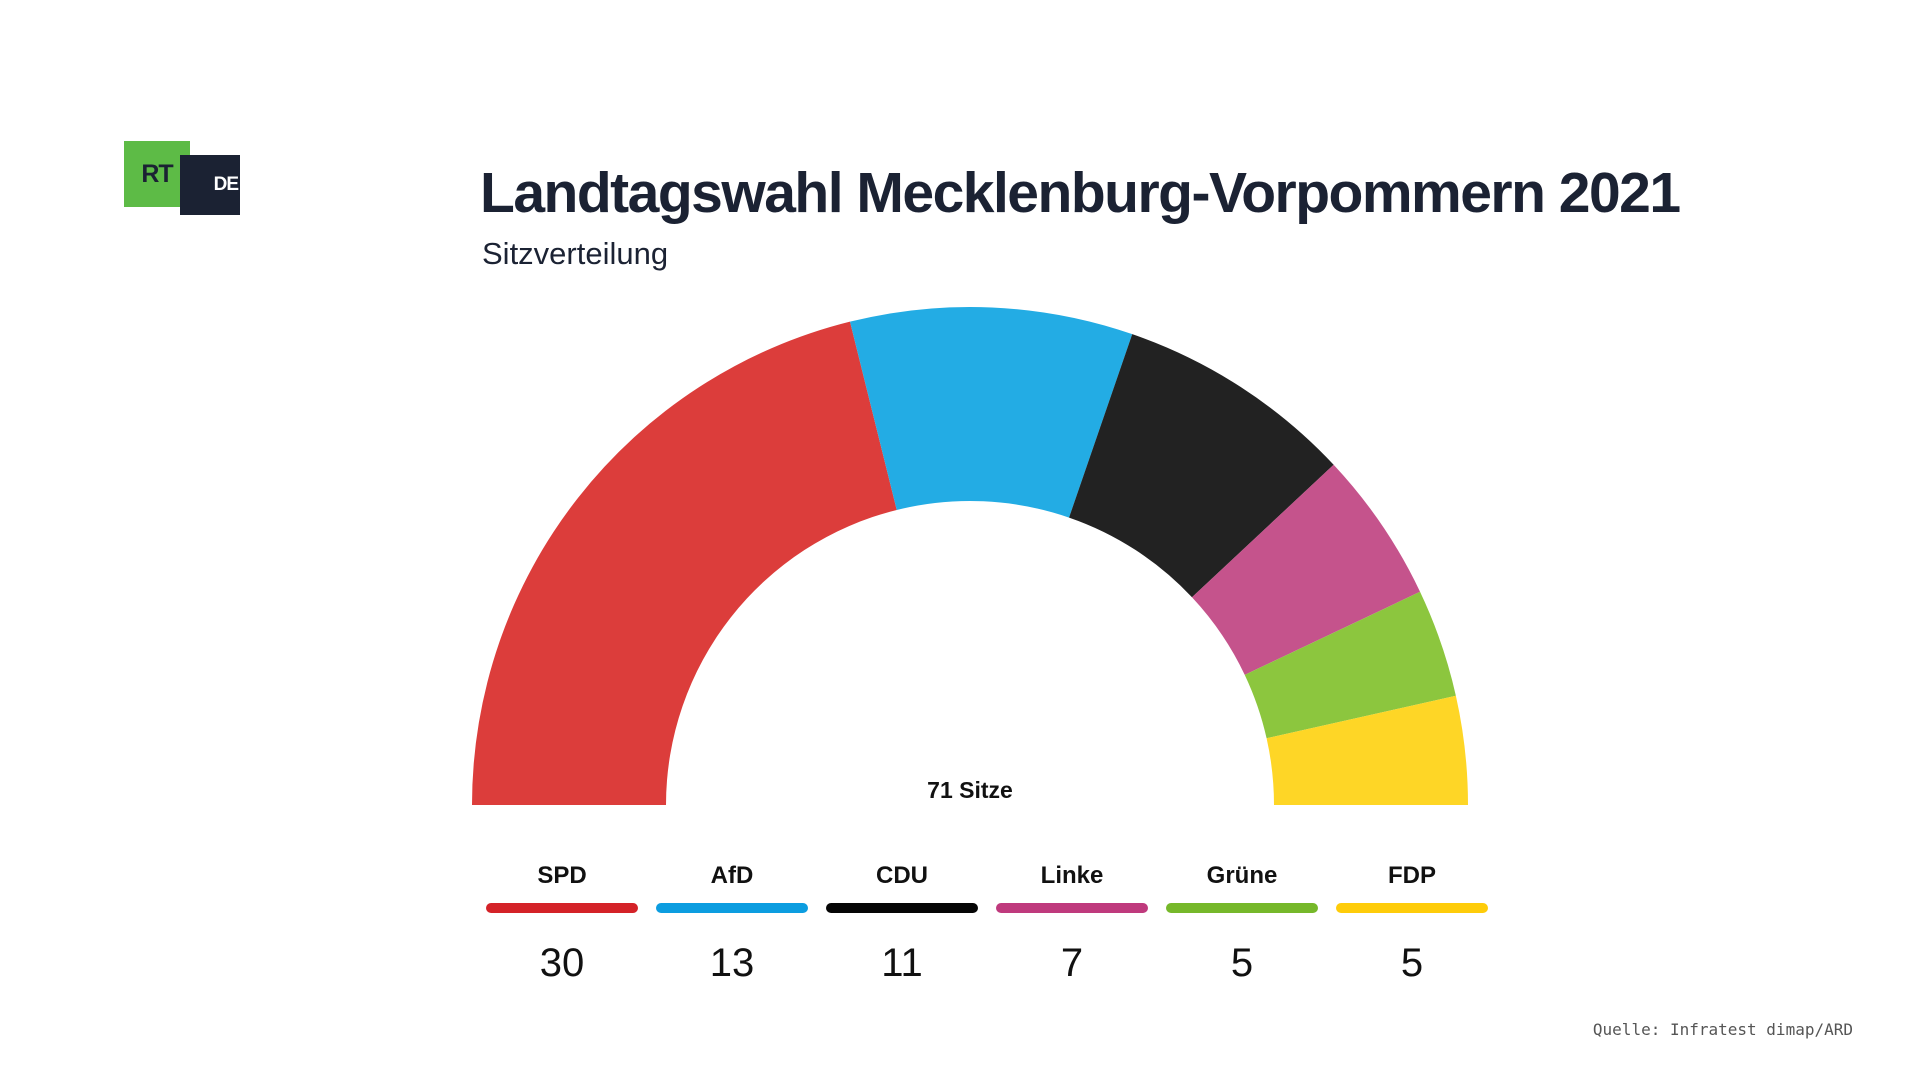 The width and height of the screenshot is (1920, 1080). Describe the element at coordinates (991, 927) in the screenshot. I see `legend: SPD 30 AfD 13 CDU 11 Linke 7 Grüne 5 FDP 5` at that location.